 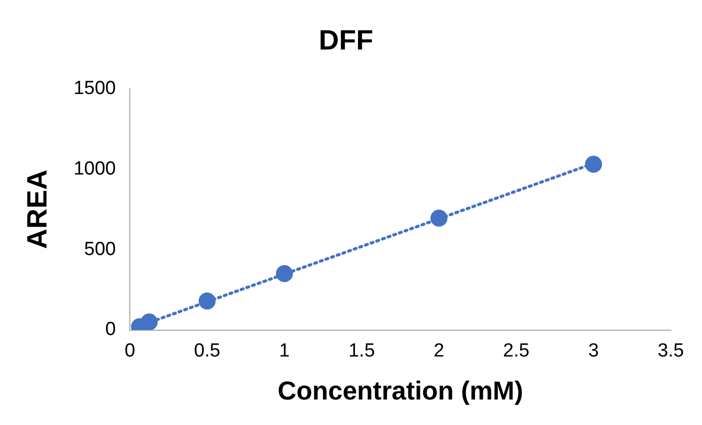 I want to click on x-tick-label: 0.5, so click(x=207, y=351).